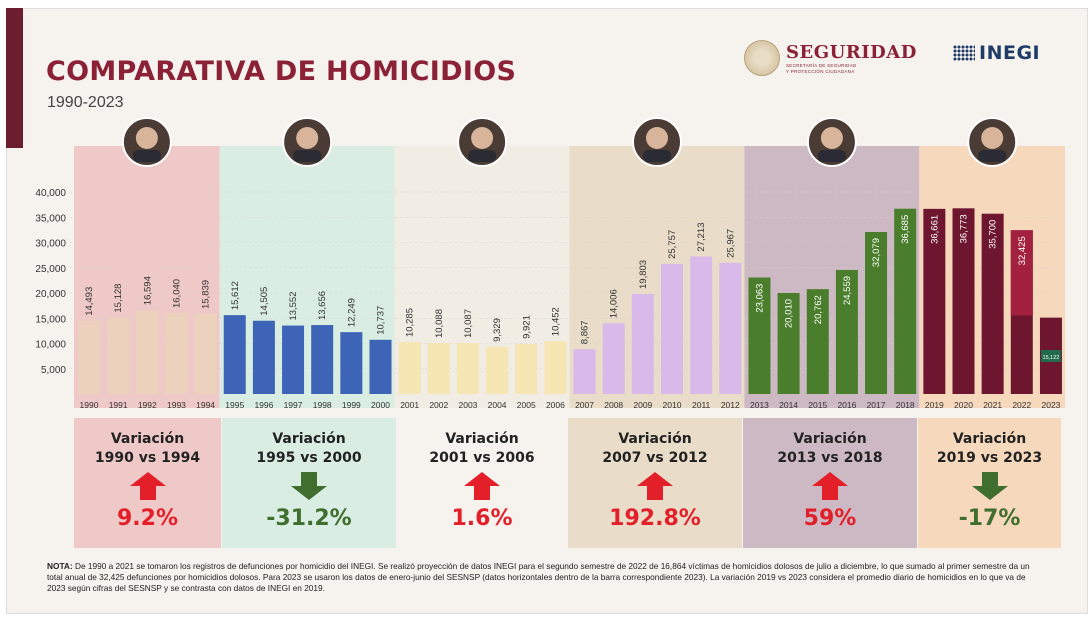 This screenshot has width=1092, height=620. I want to click on variation-label: Variación 1990 vs 1994, so click(147, 449).